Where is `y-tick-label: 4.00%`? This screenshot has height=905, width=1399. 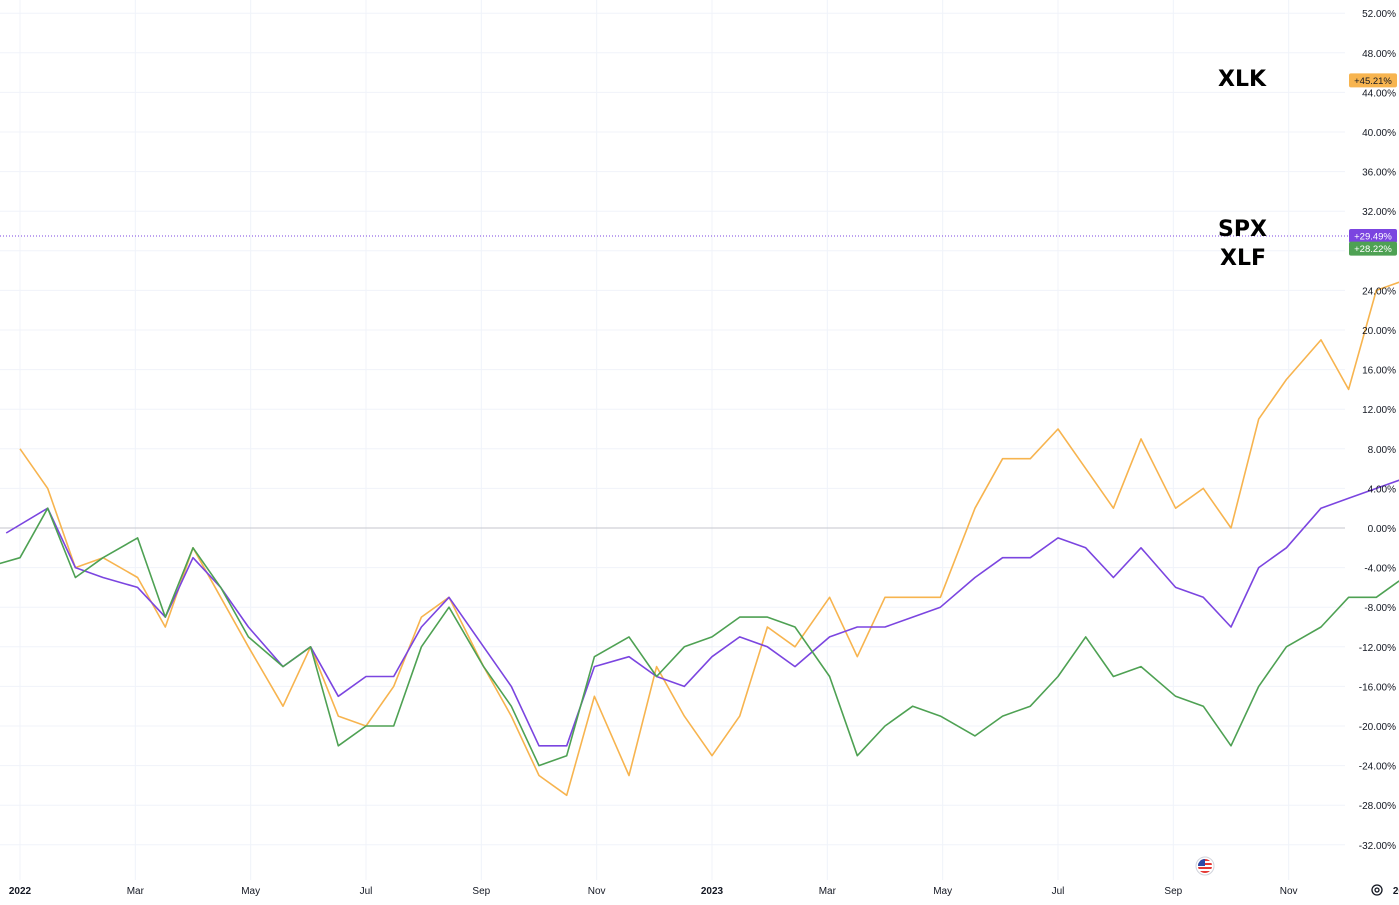 y-tick-label: 4.00% is located at coordinates (1382, 489).